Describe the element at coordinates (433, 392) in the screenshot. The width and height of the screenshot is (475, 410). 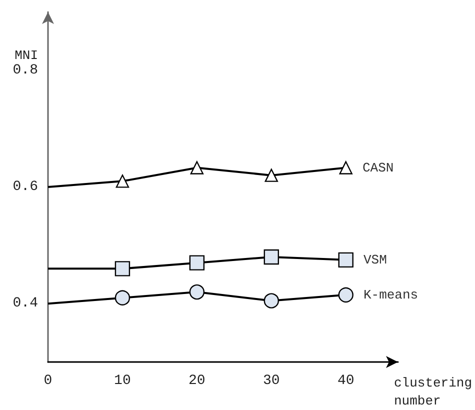
I see `x-axis-title: clustering number` at that location.